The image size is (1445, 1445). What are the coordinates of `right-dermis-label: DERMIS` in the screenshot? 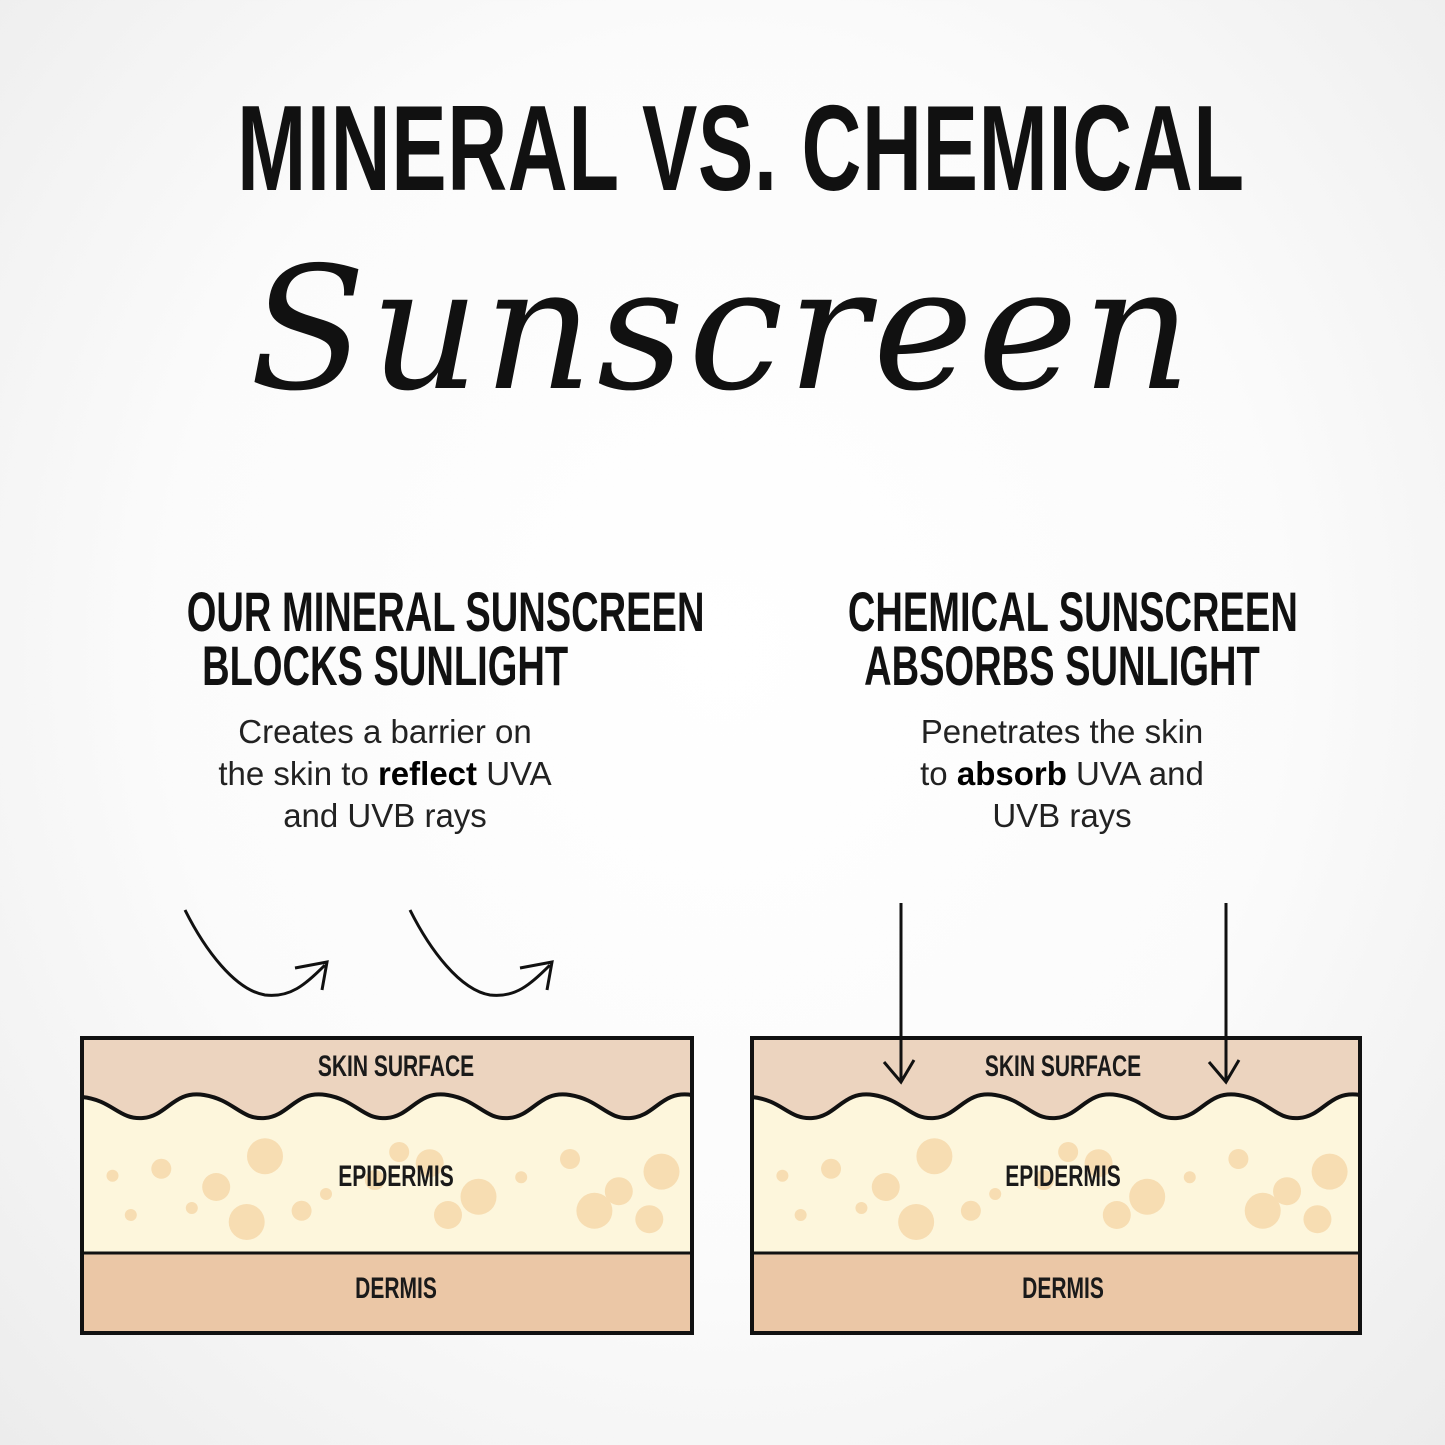 It's located at (1063, 1288).